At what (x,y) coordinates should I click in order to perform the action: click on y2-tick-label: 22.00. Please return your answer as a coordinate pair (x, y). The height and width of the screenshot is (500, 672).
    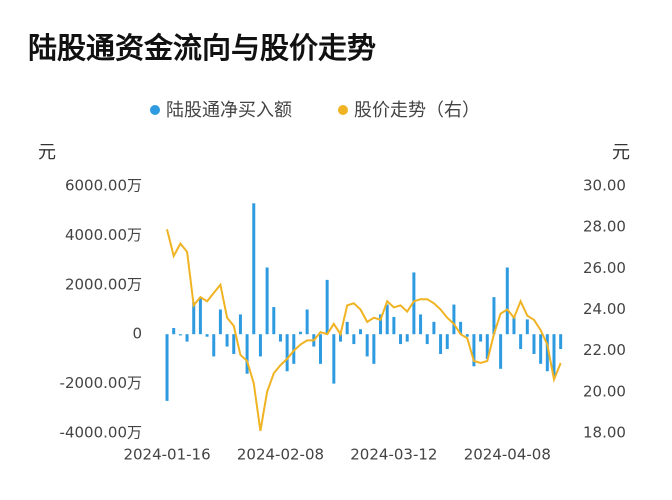
    Looking at the image, I should click on (604, 350).